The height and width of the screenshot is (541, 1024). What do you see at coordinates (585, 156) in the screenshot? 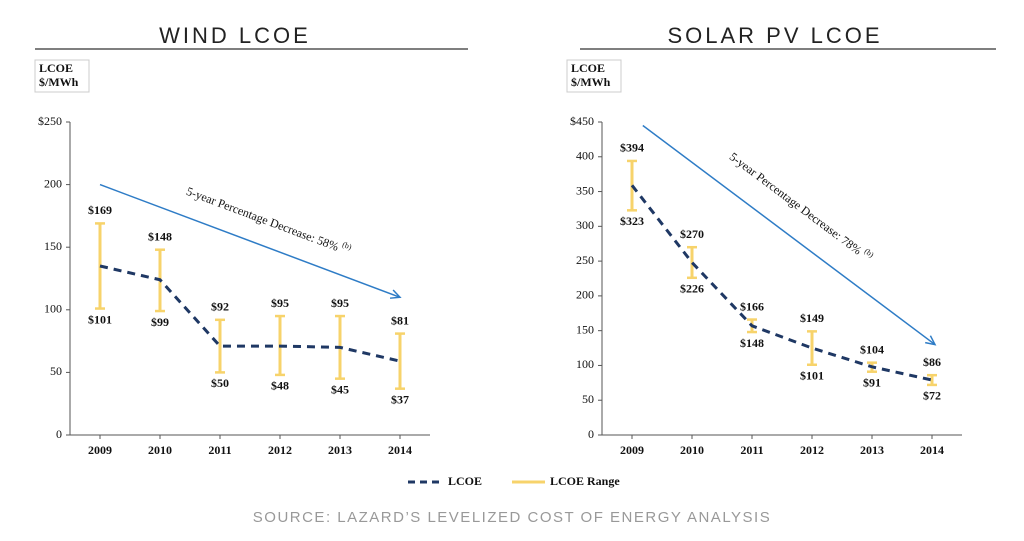
I see `y-tick-label: 400` at bounding box center [585, 156].